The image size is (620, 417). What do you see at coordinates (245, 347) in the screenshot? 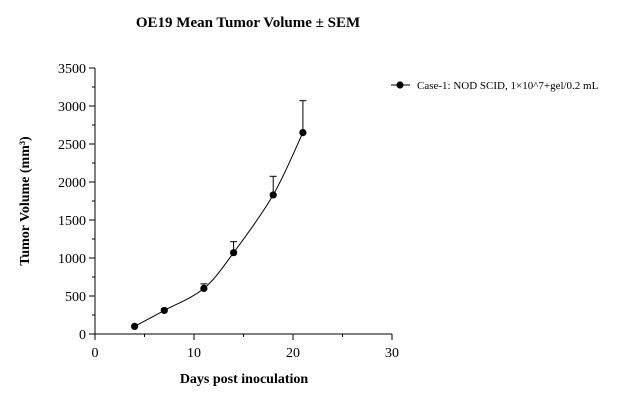
I see `x-axis: 0 10 20 30` at bounding box center [245, 347].